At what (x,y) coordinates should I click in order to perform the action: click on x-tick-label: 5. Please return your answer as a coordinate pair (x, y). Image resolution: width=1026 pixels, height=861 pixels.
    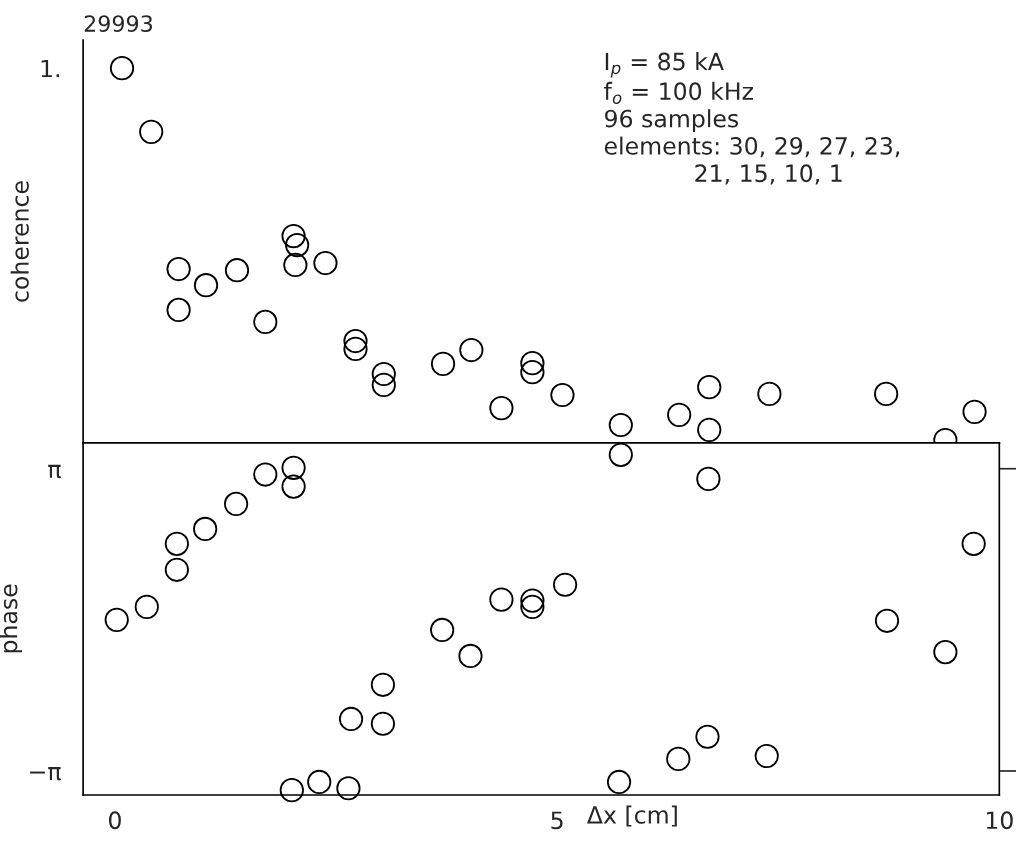
    Looking at the image, I should click on (557, 820).